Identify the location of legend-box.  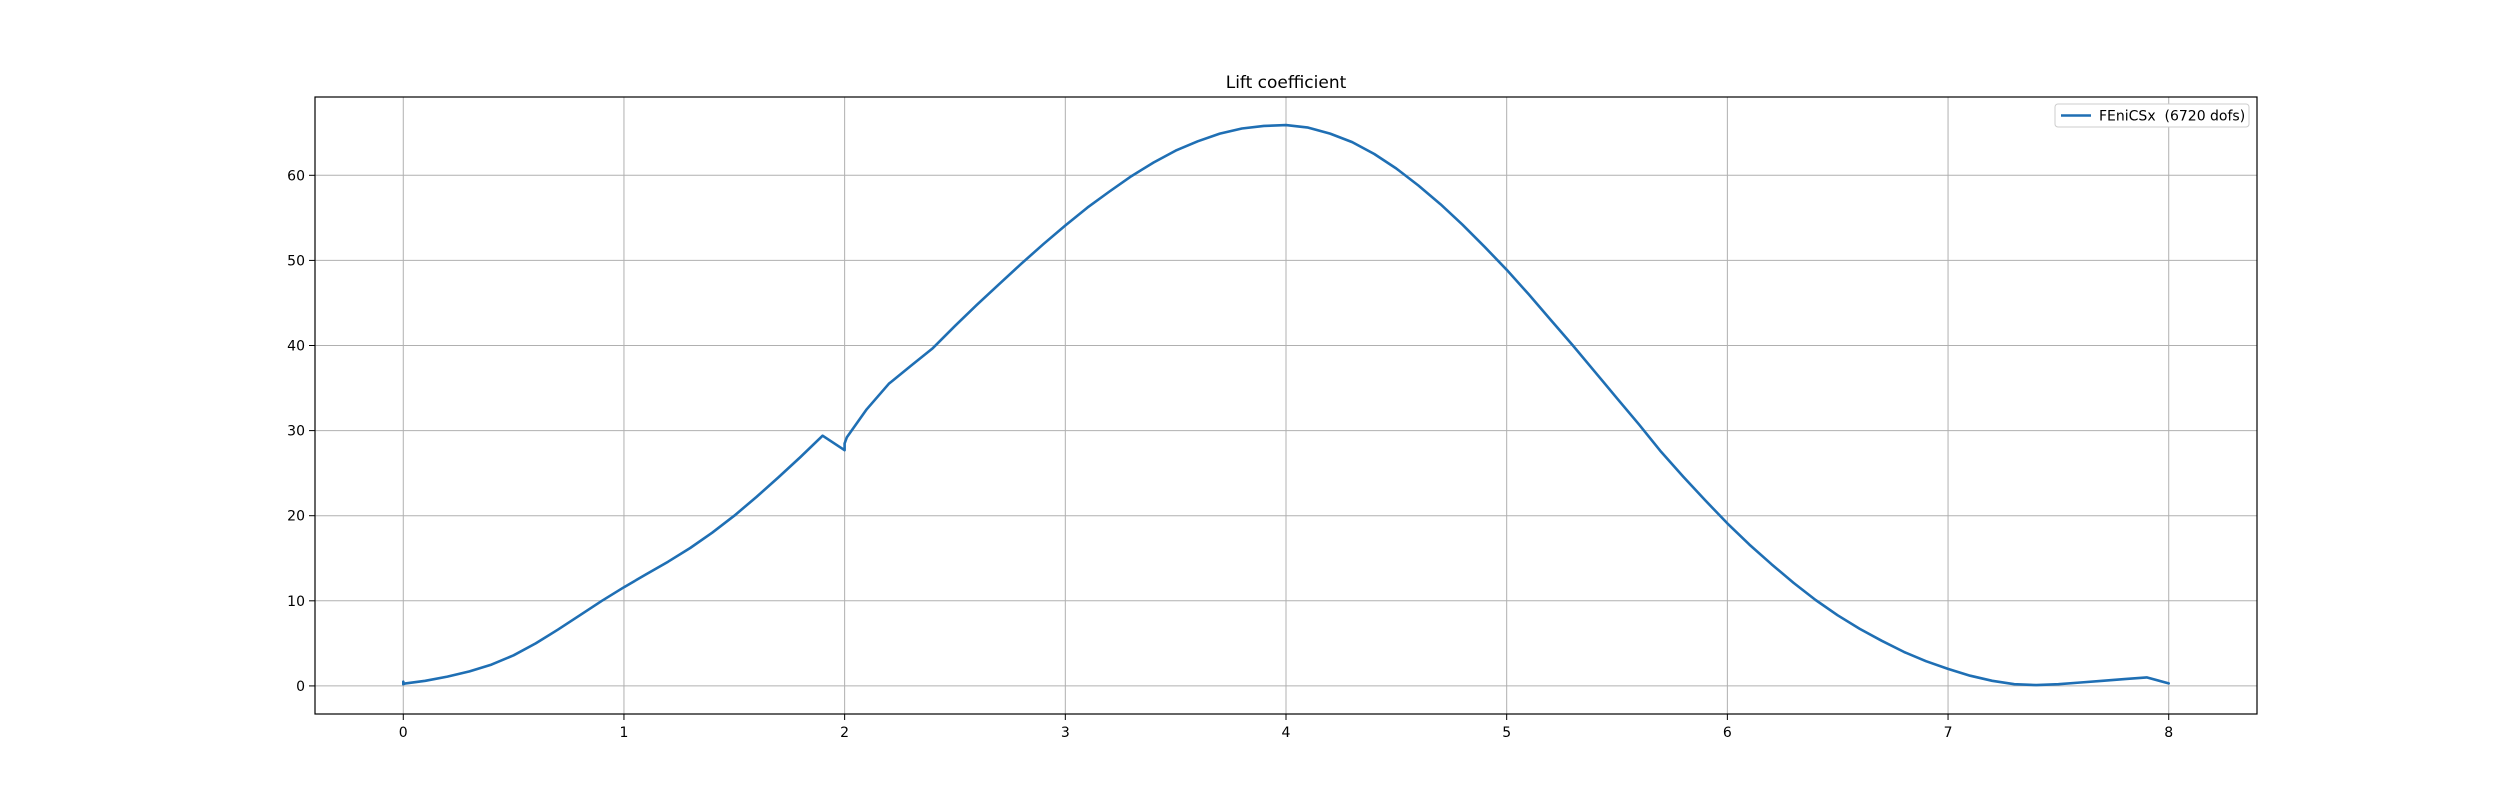
(2152, 115).